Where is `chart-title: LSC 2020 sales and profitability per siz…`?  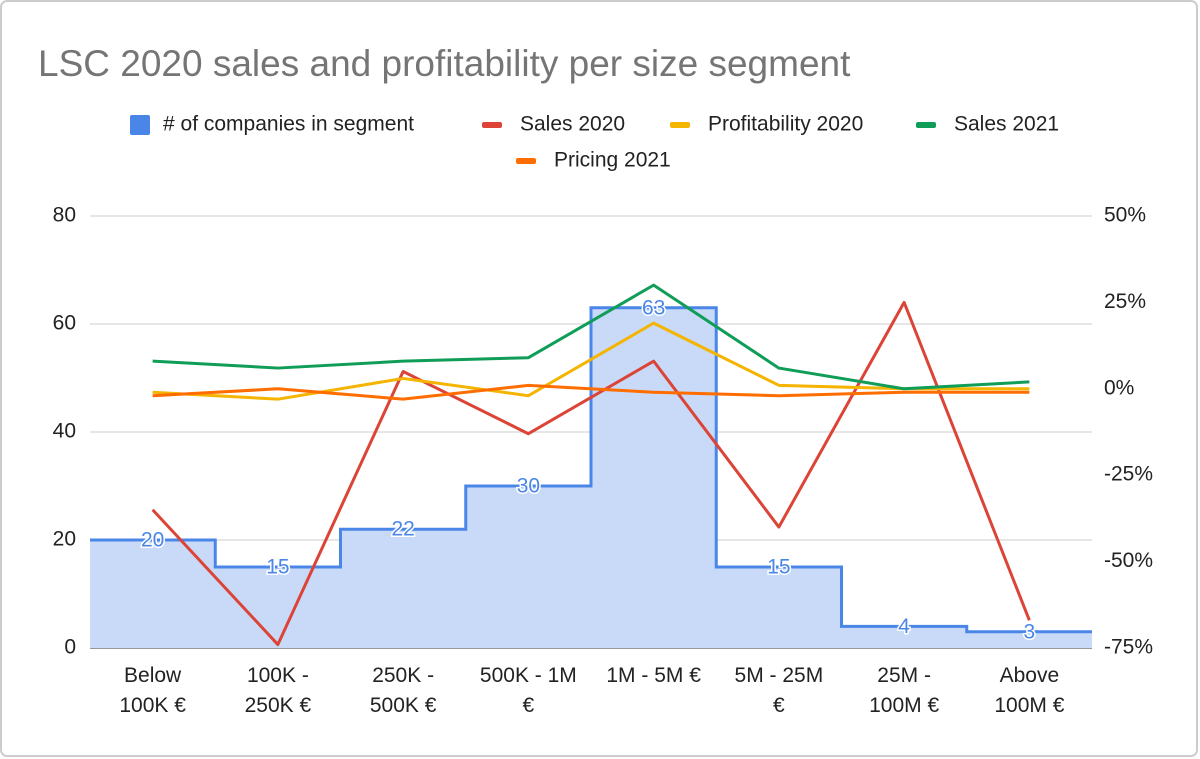
chart-title: LSC 2020 sales and profitability per siz… is located at coordinates (444, 63).